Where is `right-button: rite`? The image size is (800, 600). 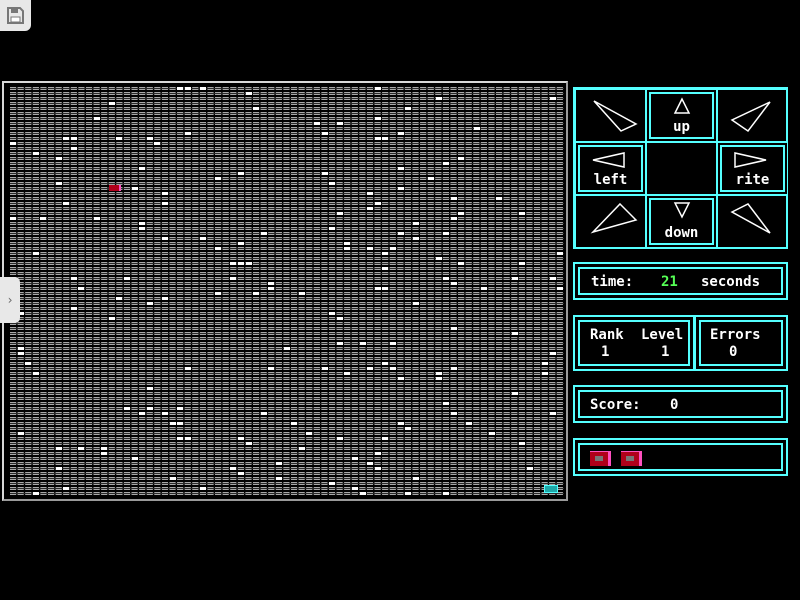
right-button: rite is located at coordinates (752, 168).